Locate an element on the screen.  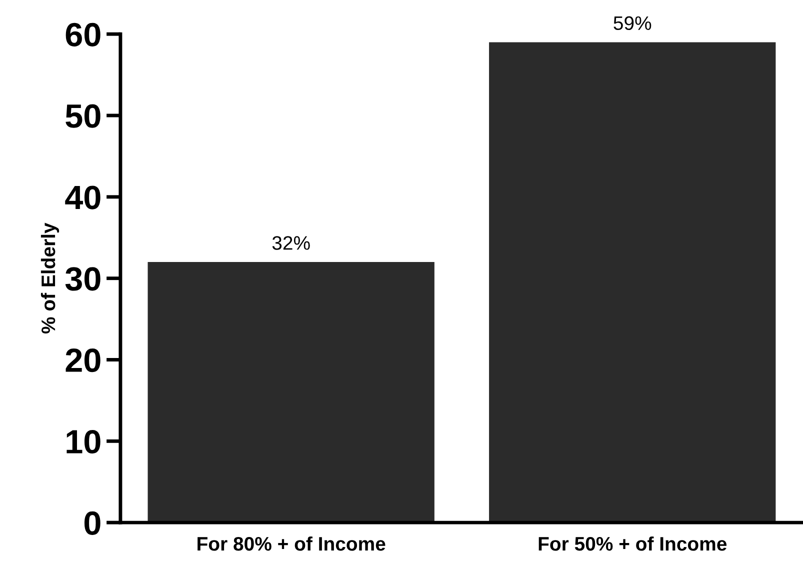
y-tick-label: 60 is located at coordinates (83, 34).